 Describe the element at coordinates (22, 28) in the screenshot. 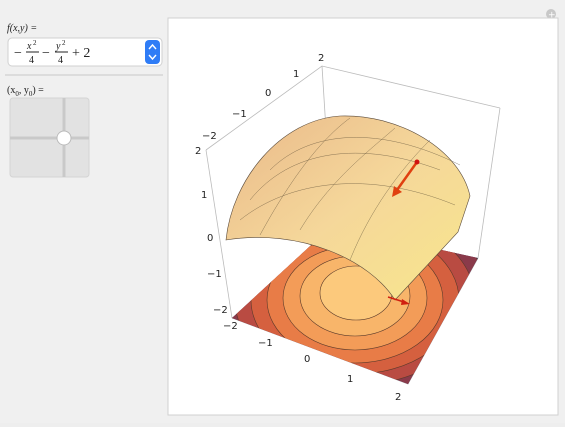

I see `function-label: f(x,y) =` at that location.